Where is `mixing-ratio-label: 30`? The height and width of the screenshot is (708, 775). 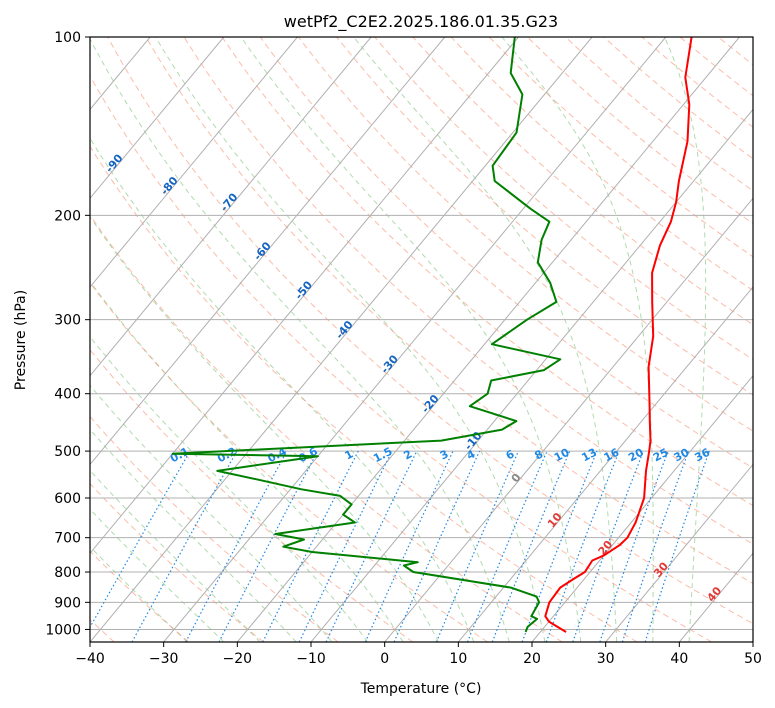 mixing-ratio-label: 30 is located at coordinates (682, 455).